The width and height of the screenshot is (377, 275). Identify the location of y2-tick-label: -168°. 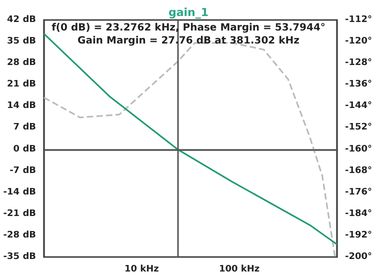
(358, 171).